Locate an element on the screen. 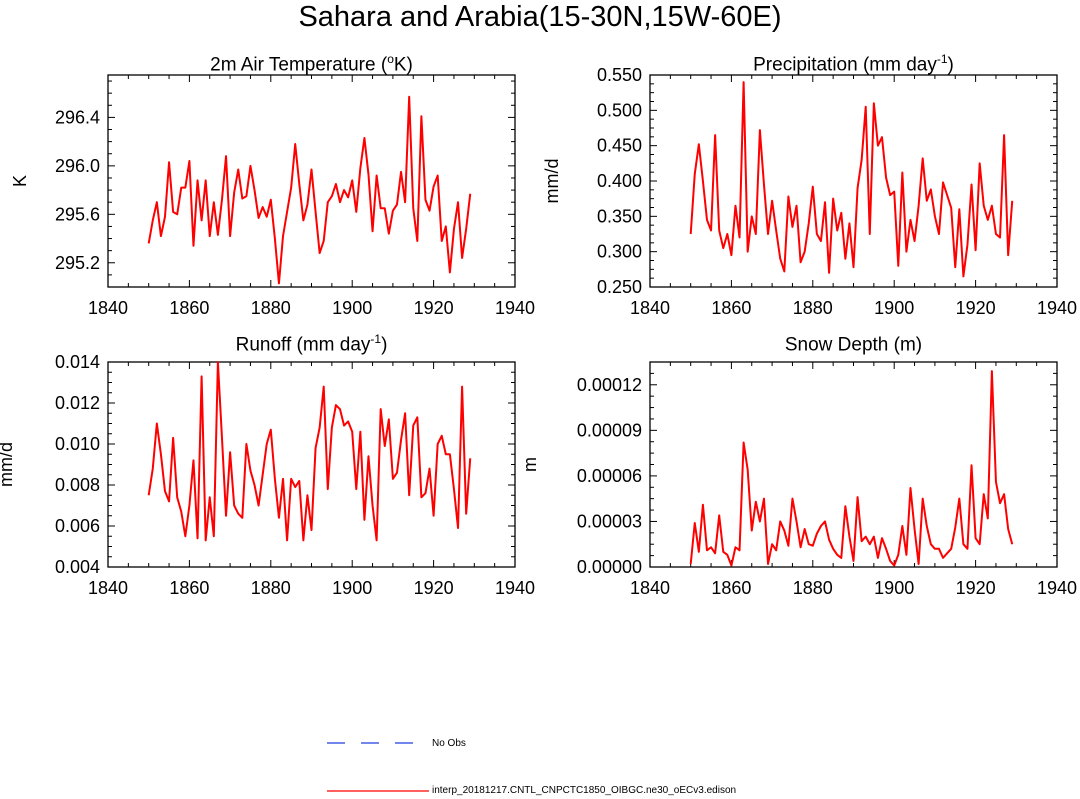  legend-obs-label: No Obs is located at coordinates (449, 743).